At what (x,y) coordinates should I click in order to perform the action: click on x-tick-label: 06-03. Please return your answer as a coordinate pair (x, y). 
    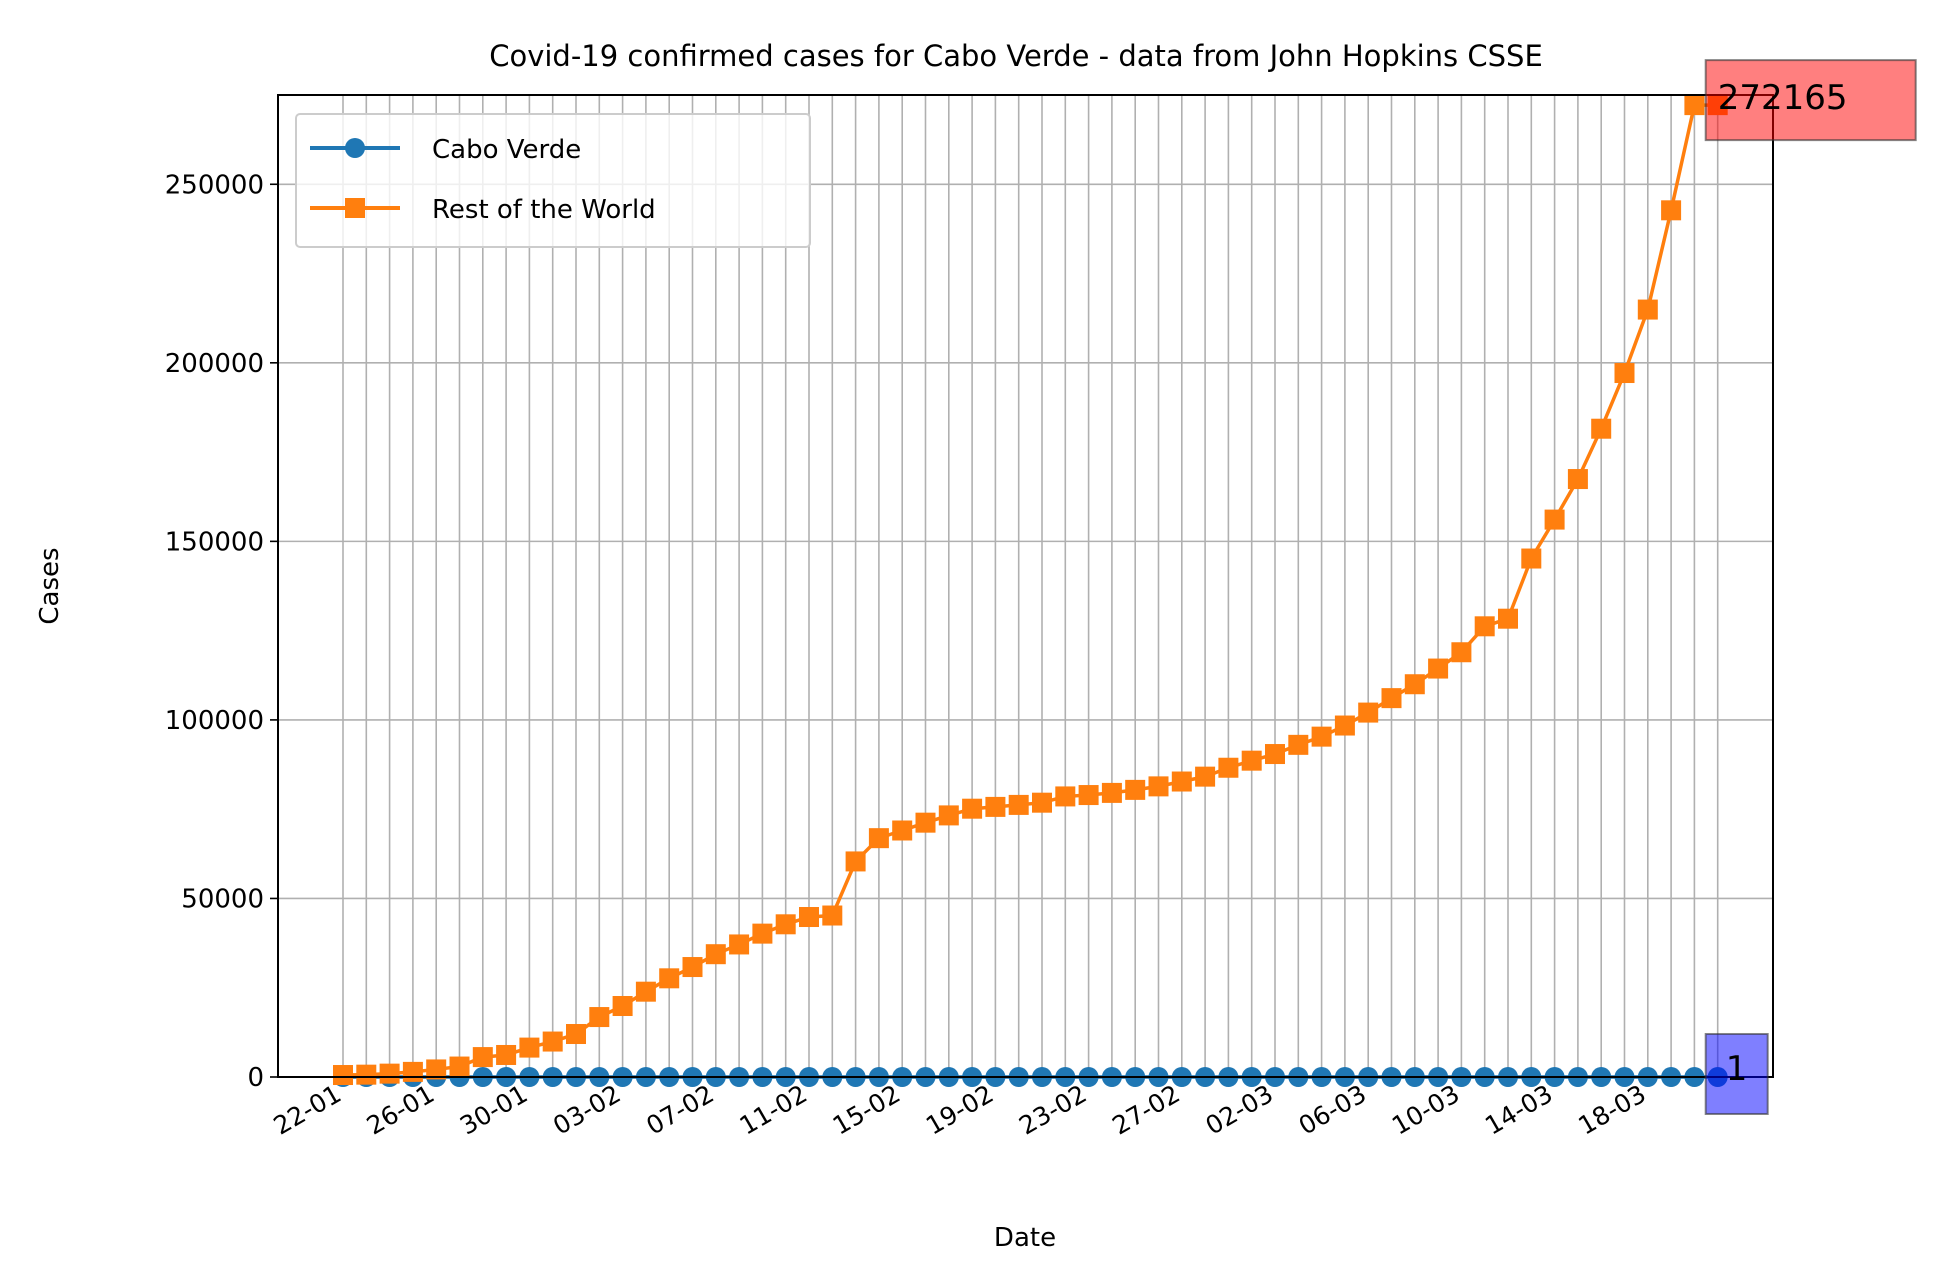
    Looking at the image, I should click on (1332, 1109).